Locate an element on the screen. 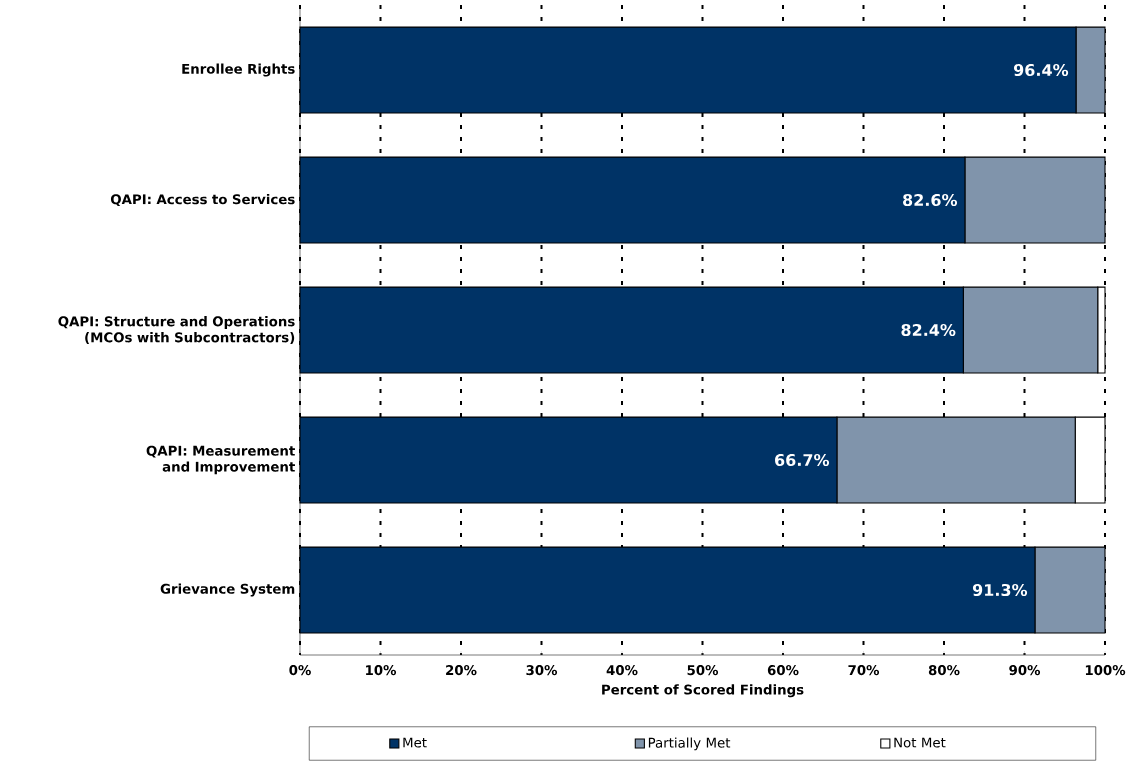  data-label: 82.4% is located at coordinates (928, 330).